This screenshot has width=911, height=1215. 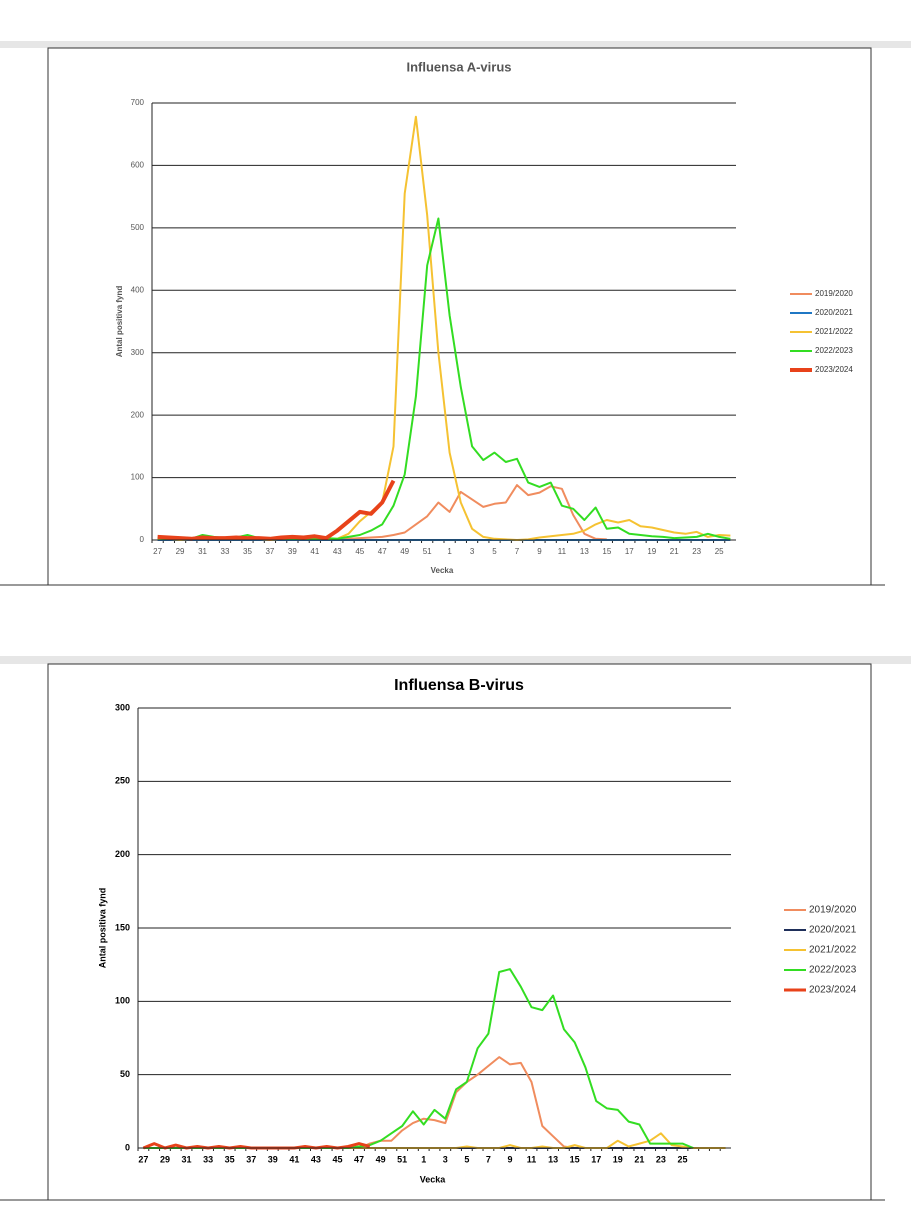 I want to click on y-tick-label: 700, so click(x=138, y=102).